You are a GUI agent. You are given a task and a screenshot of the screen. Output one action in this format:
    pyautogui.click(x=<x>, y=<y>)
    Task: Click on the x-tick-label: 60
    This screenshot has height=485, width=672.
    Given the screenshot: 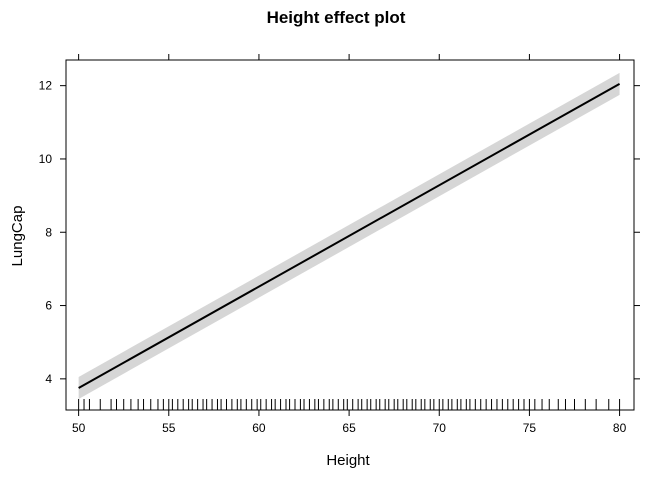 What is the action you would take?
    pyautogui.click(x=259, y=428)
    